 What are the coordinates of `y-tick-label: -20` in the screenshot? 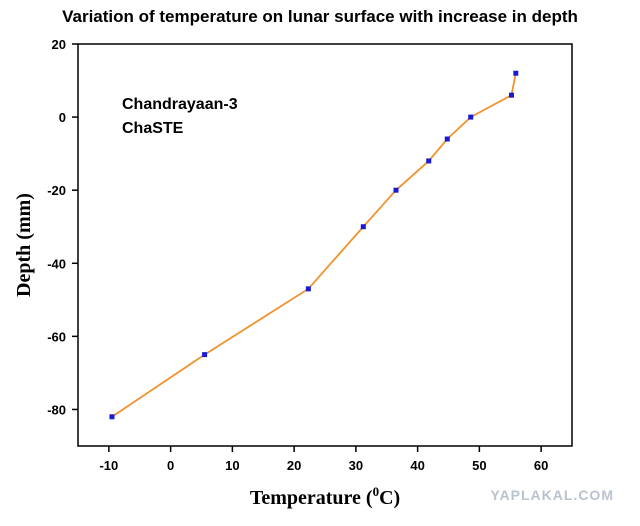 It's located at (56, 190).